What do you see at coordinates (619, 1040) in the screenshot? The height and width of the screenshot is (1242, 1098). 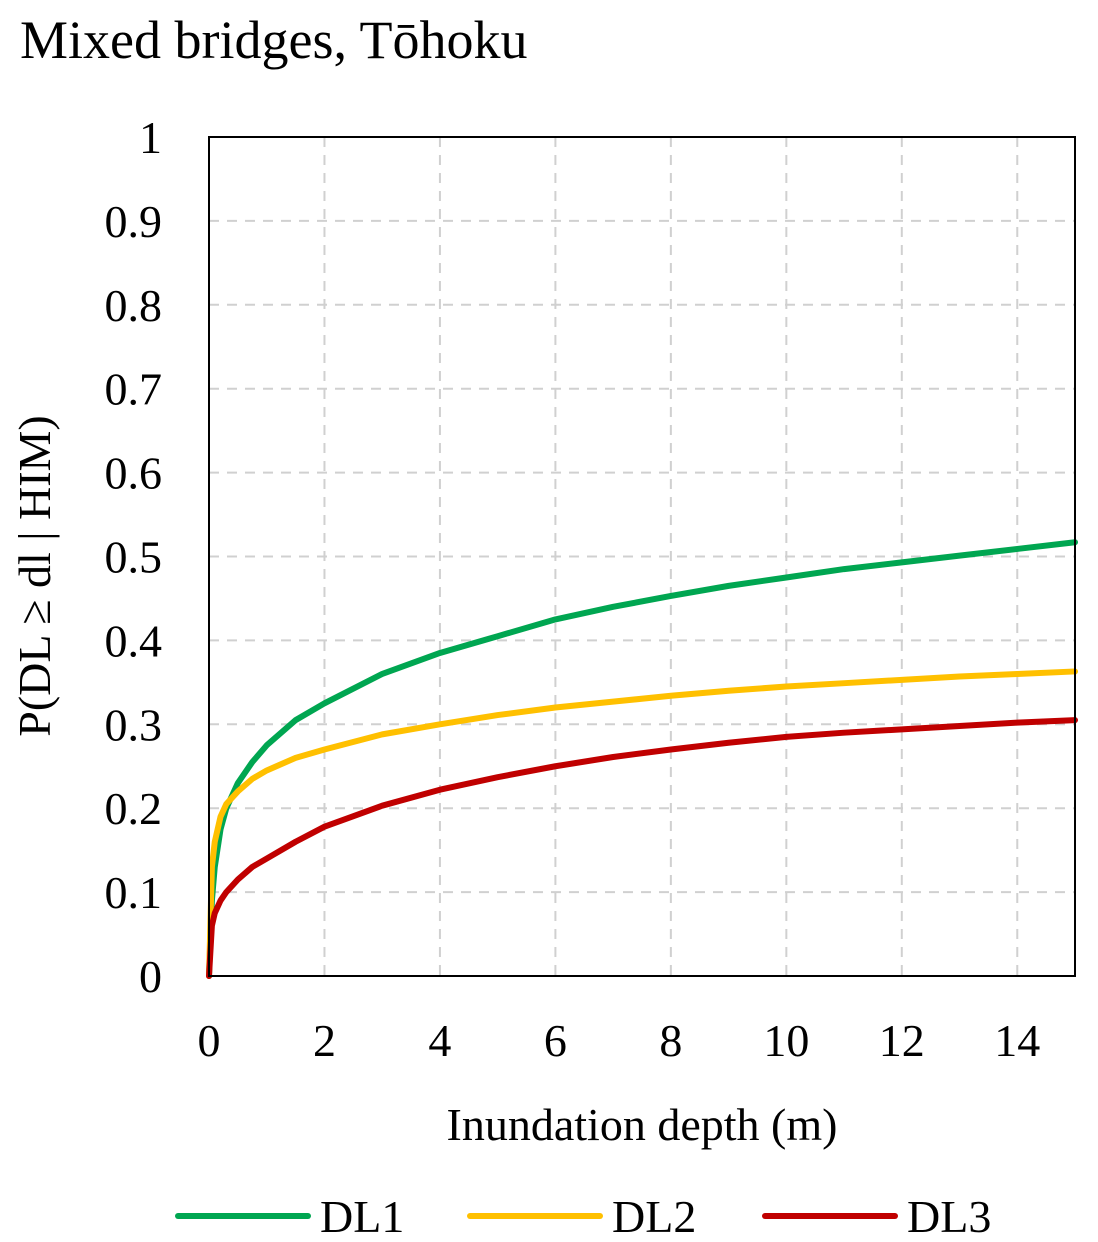 I see `x-axis-ticks: 0 2 4 6 8 10 12 14` at bounding box center [619, 1040].